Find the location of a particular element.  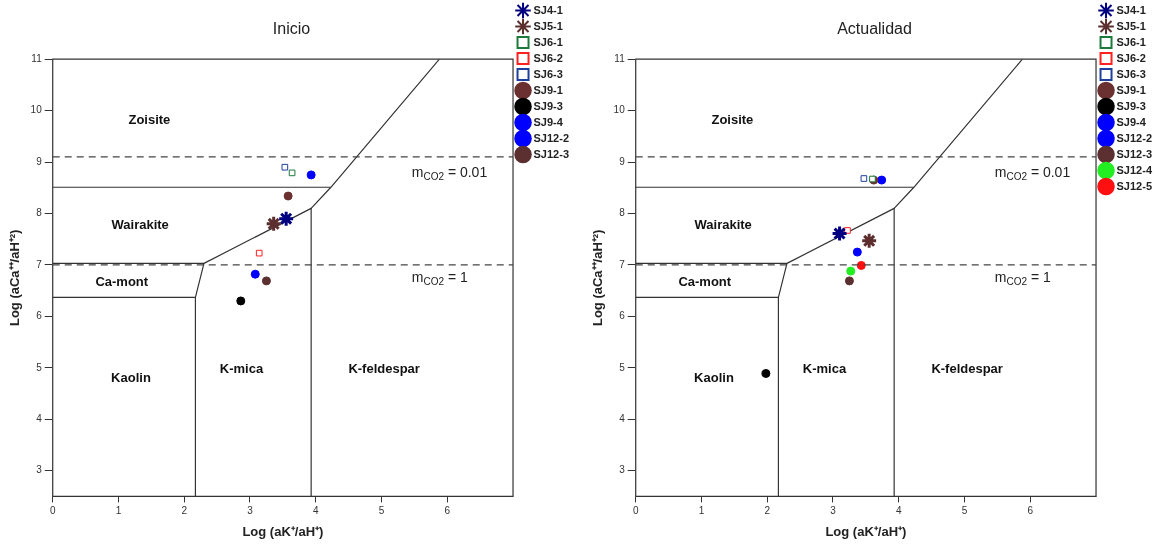

legend-label: SJ12-5 is located at coordinates (1134, 185).